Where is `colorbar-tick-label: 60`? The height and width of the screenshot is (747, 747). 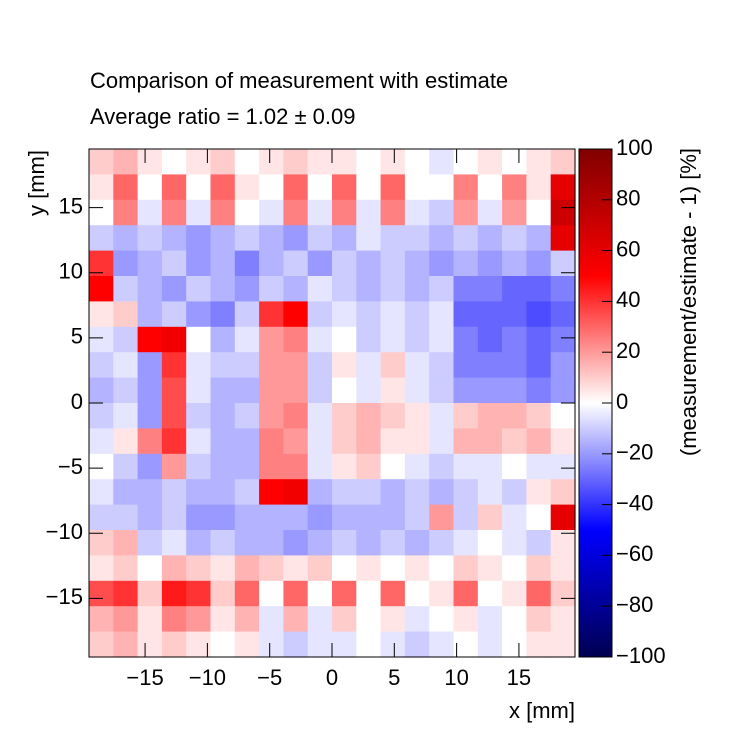 colorbar-tick-label: 60 is located at coordinates (628, 248).